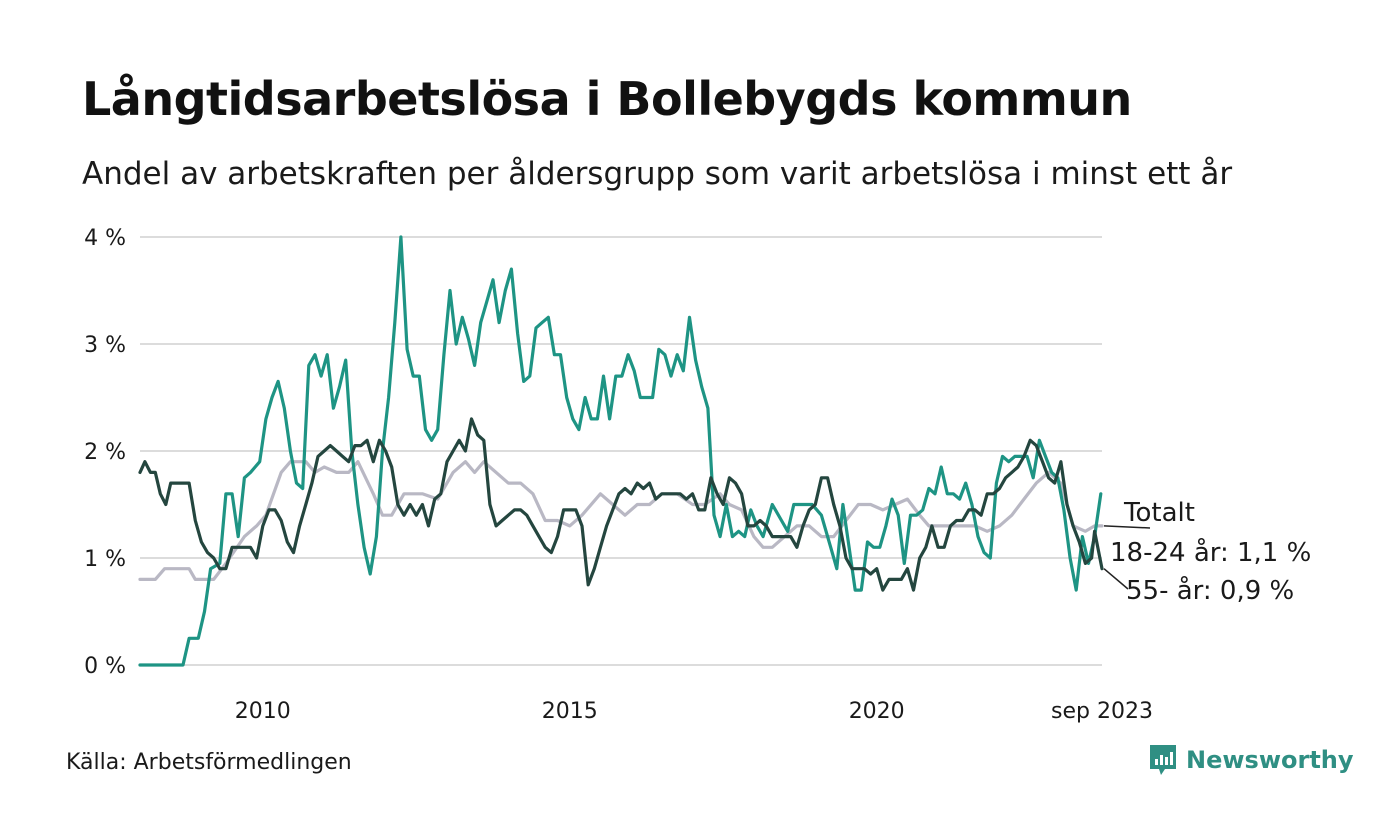  Describe the element at coordinates (209, 762) in the screenshot. I see `source-note: Källa: Arbetsförmedlingen` at that location.